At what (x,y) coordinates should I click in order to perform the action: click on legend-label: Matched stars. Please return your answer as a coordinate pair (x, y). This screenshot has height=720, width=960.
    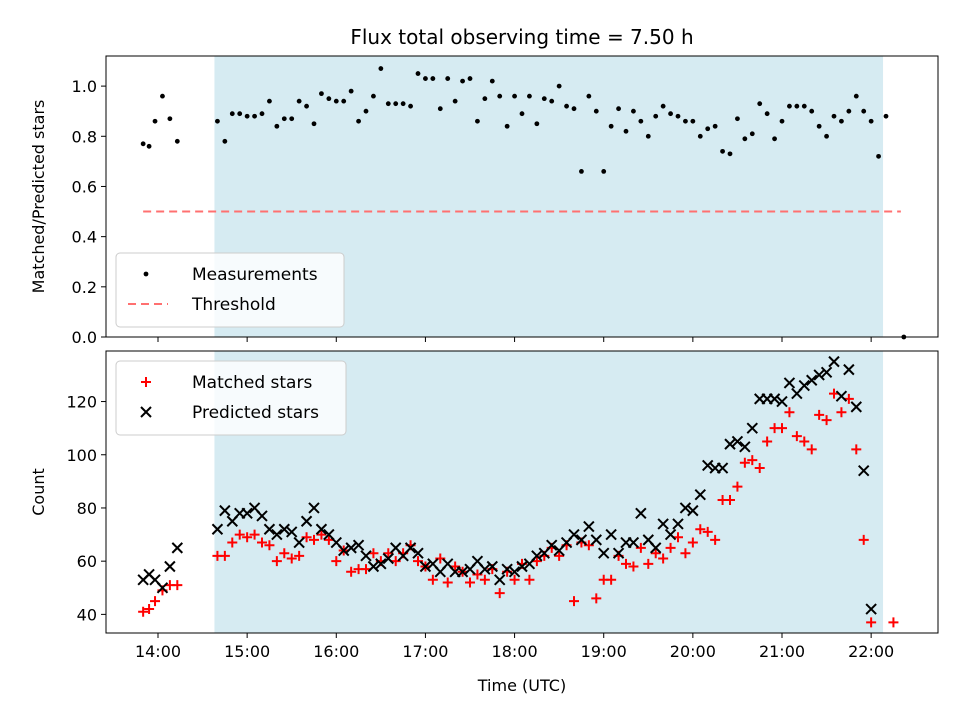
    Looking at the image, I should click on (252, 383).